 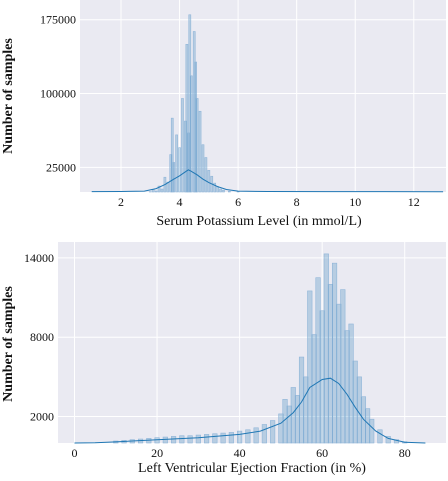 I want to click on lvef-x-tick-label: 0, so click(x=75, y=453).